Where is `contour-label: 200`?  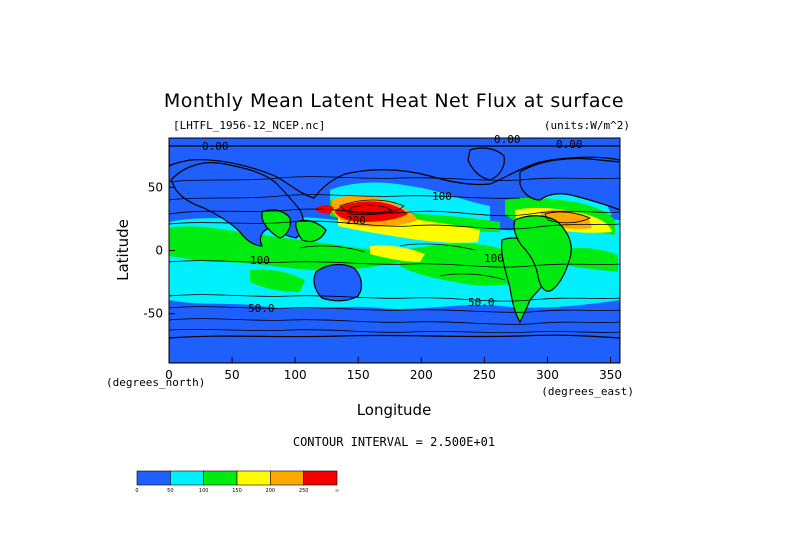 contour-label: 200 is located at coordinates (356, 220).